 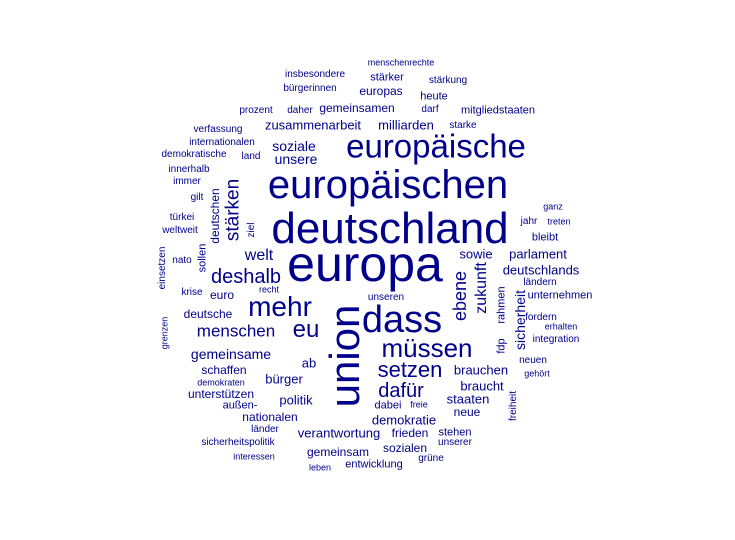 I want to click on cloud-word: verfassung, so click(x=218, y=129).